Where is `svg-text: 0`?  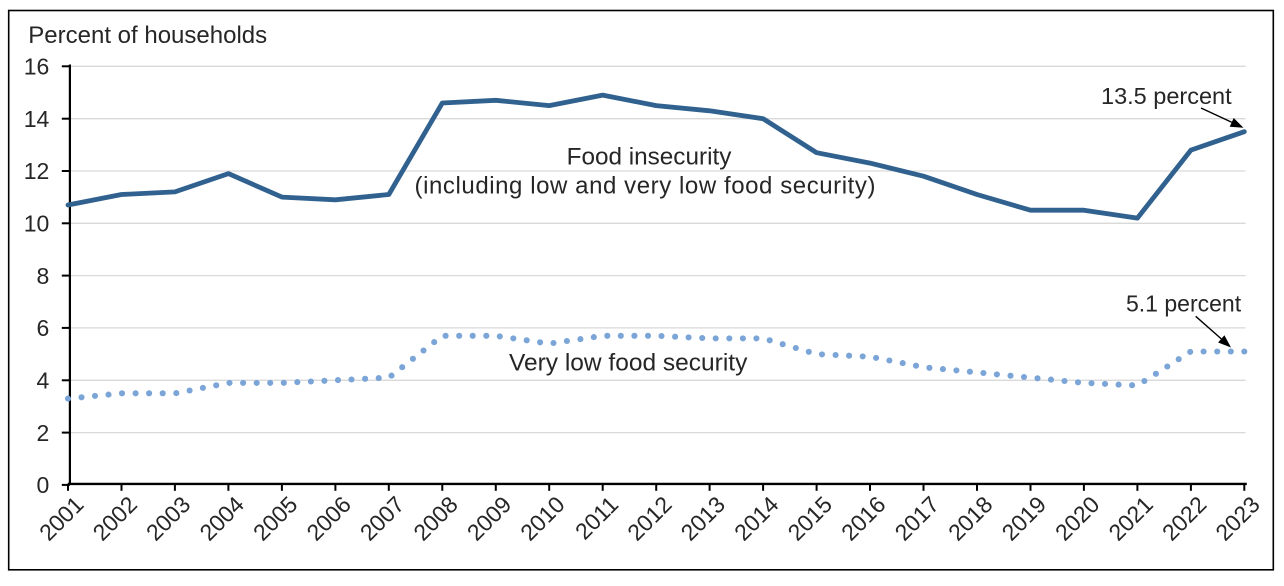 svg-text: 0 is located at coordinates (43, 485).